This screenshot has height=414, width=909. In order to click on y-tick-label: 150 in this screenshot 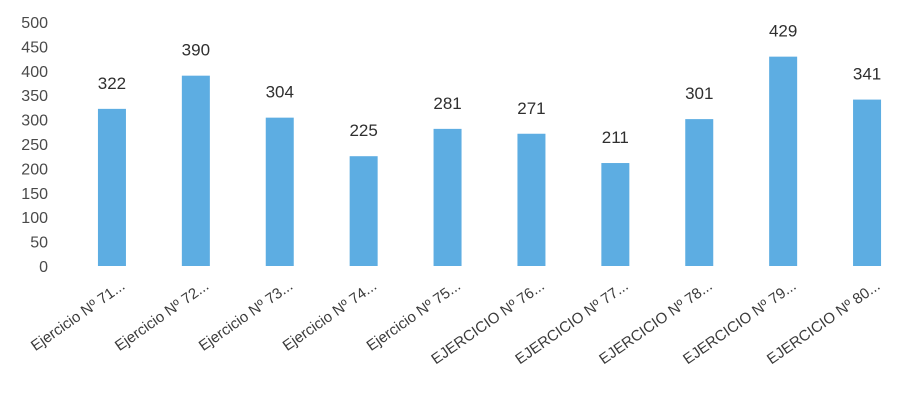, I will do `click(34, 194)`.